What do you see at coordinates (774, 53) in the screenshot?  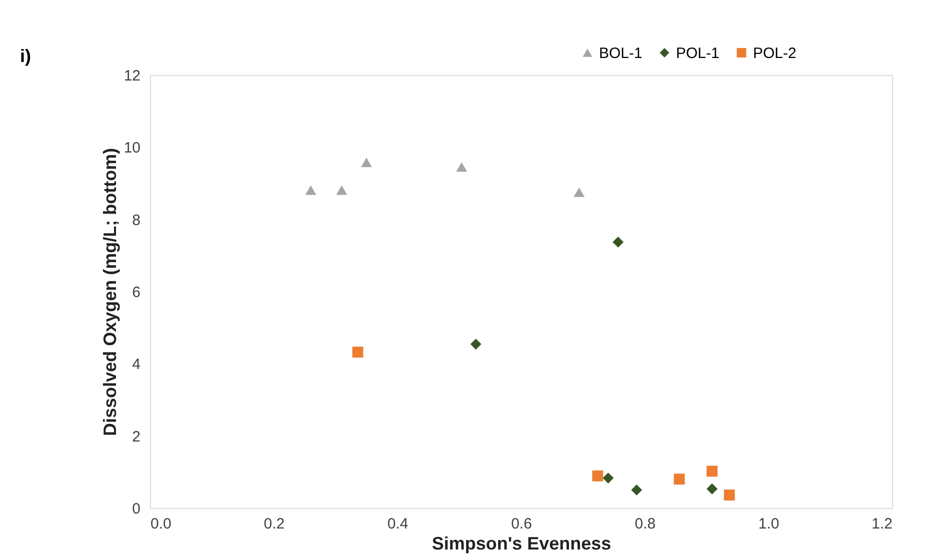 I see `legend-label: POL-2` at bounding box center [774, 53].